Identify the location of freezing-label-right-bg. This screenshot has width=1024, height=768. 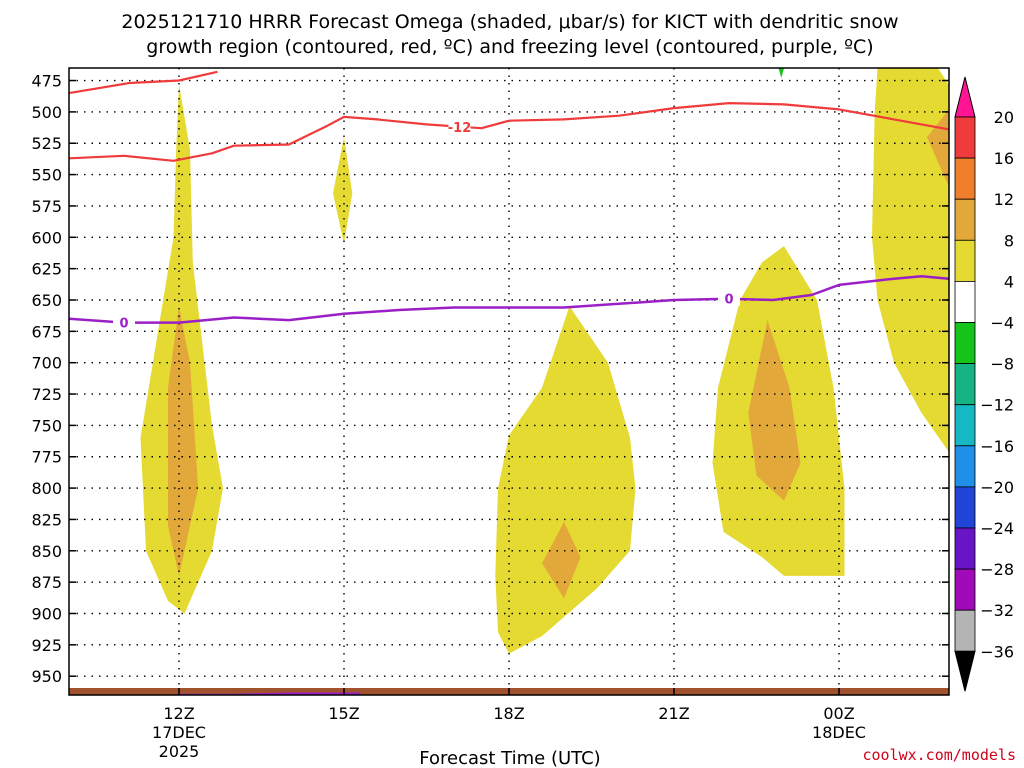
(729, 298).